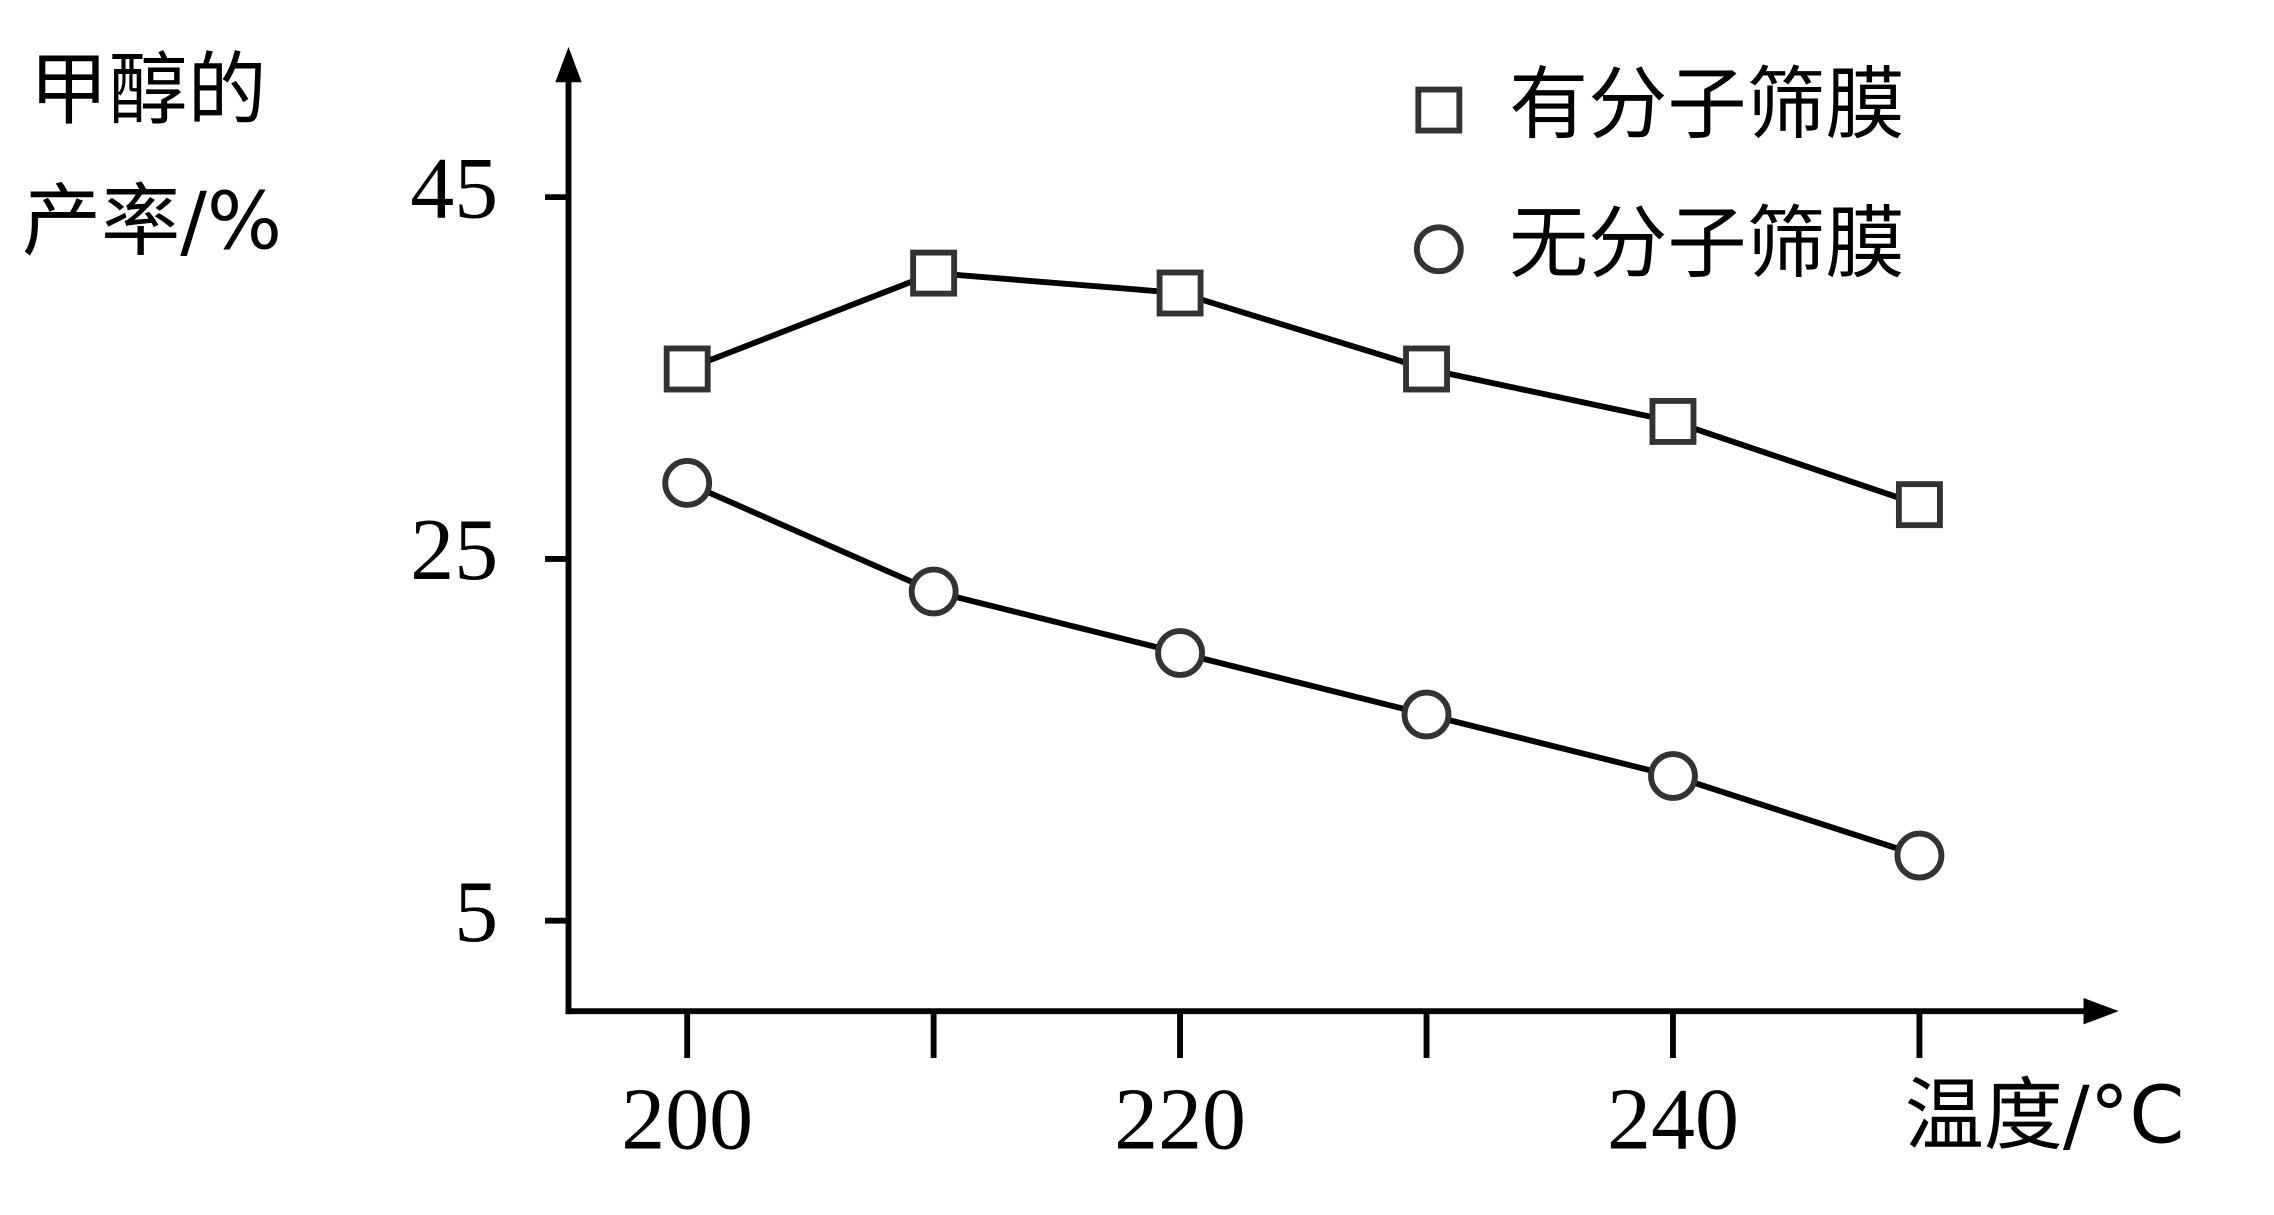 This screenshot has width=2274, height=1215. What do you see at coordinates (2045, 1116) in the screenshot?
I see `x-axis-label: 温度/°C` at bounding box center [2045, 1116].